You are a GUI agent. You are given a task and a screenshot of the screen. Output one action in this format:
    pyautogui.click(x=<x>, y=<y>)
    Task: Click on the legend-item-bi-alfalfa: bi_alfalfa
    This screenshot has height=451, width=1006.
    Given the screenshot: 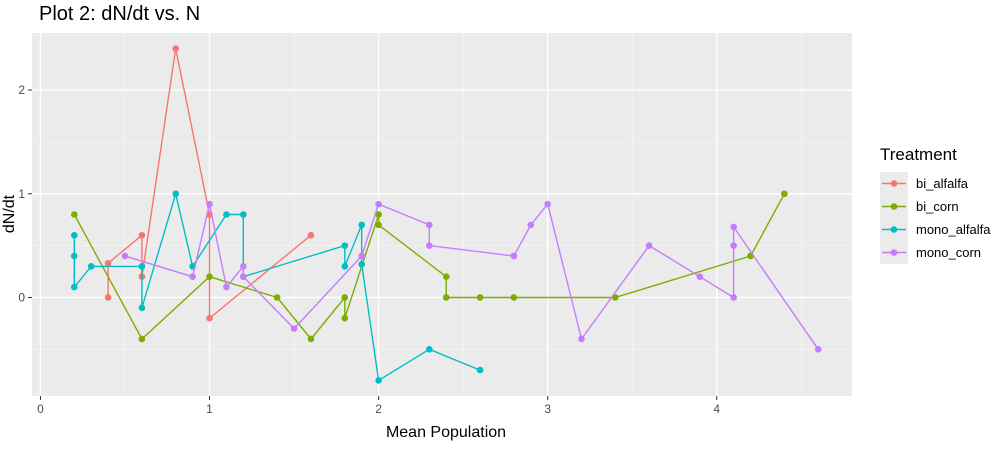 What is the action you would take?
    pyautogui.click(x=924, y=183)
    